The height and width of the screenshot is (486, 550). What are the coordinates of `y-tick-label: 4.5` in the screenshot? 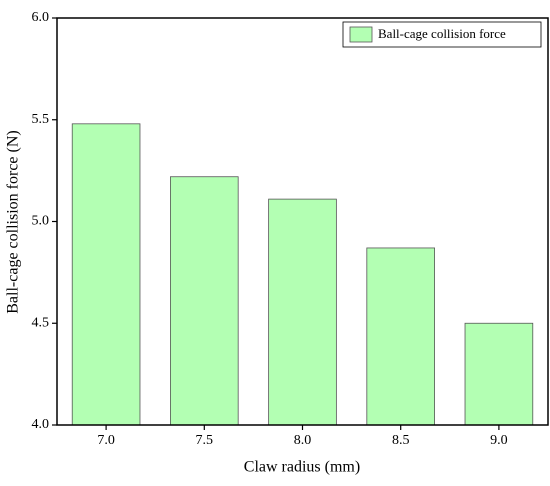 It's located at (41, 322).